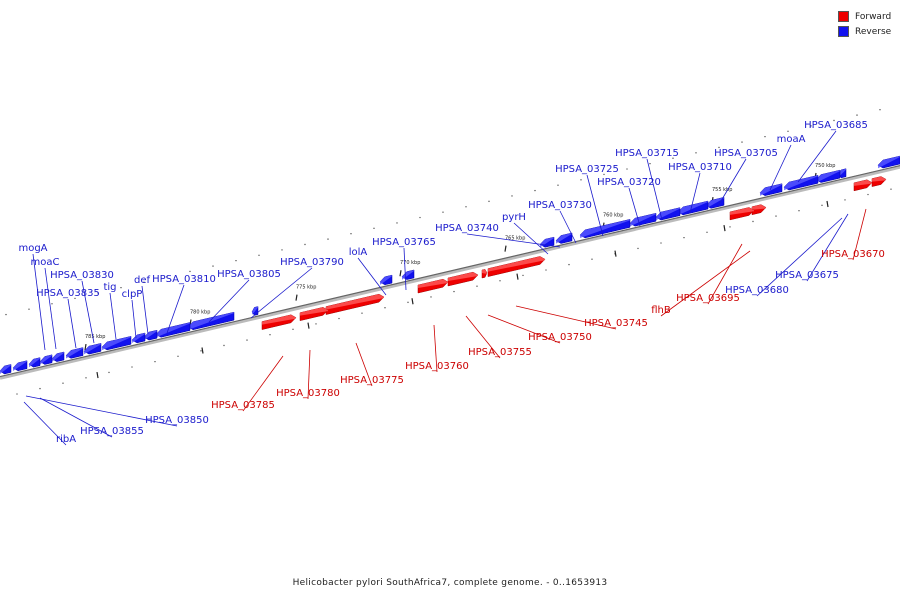  I want to click on gene-label-hpsa-03765: HPSA_03765, so click(404, 242).